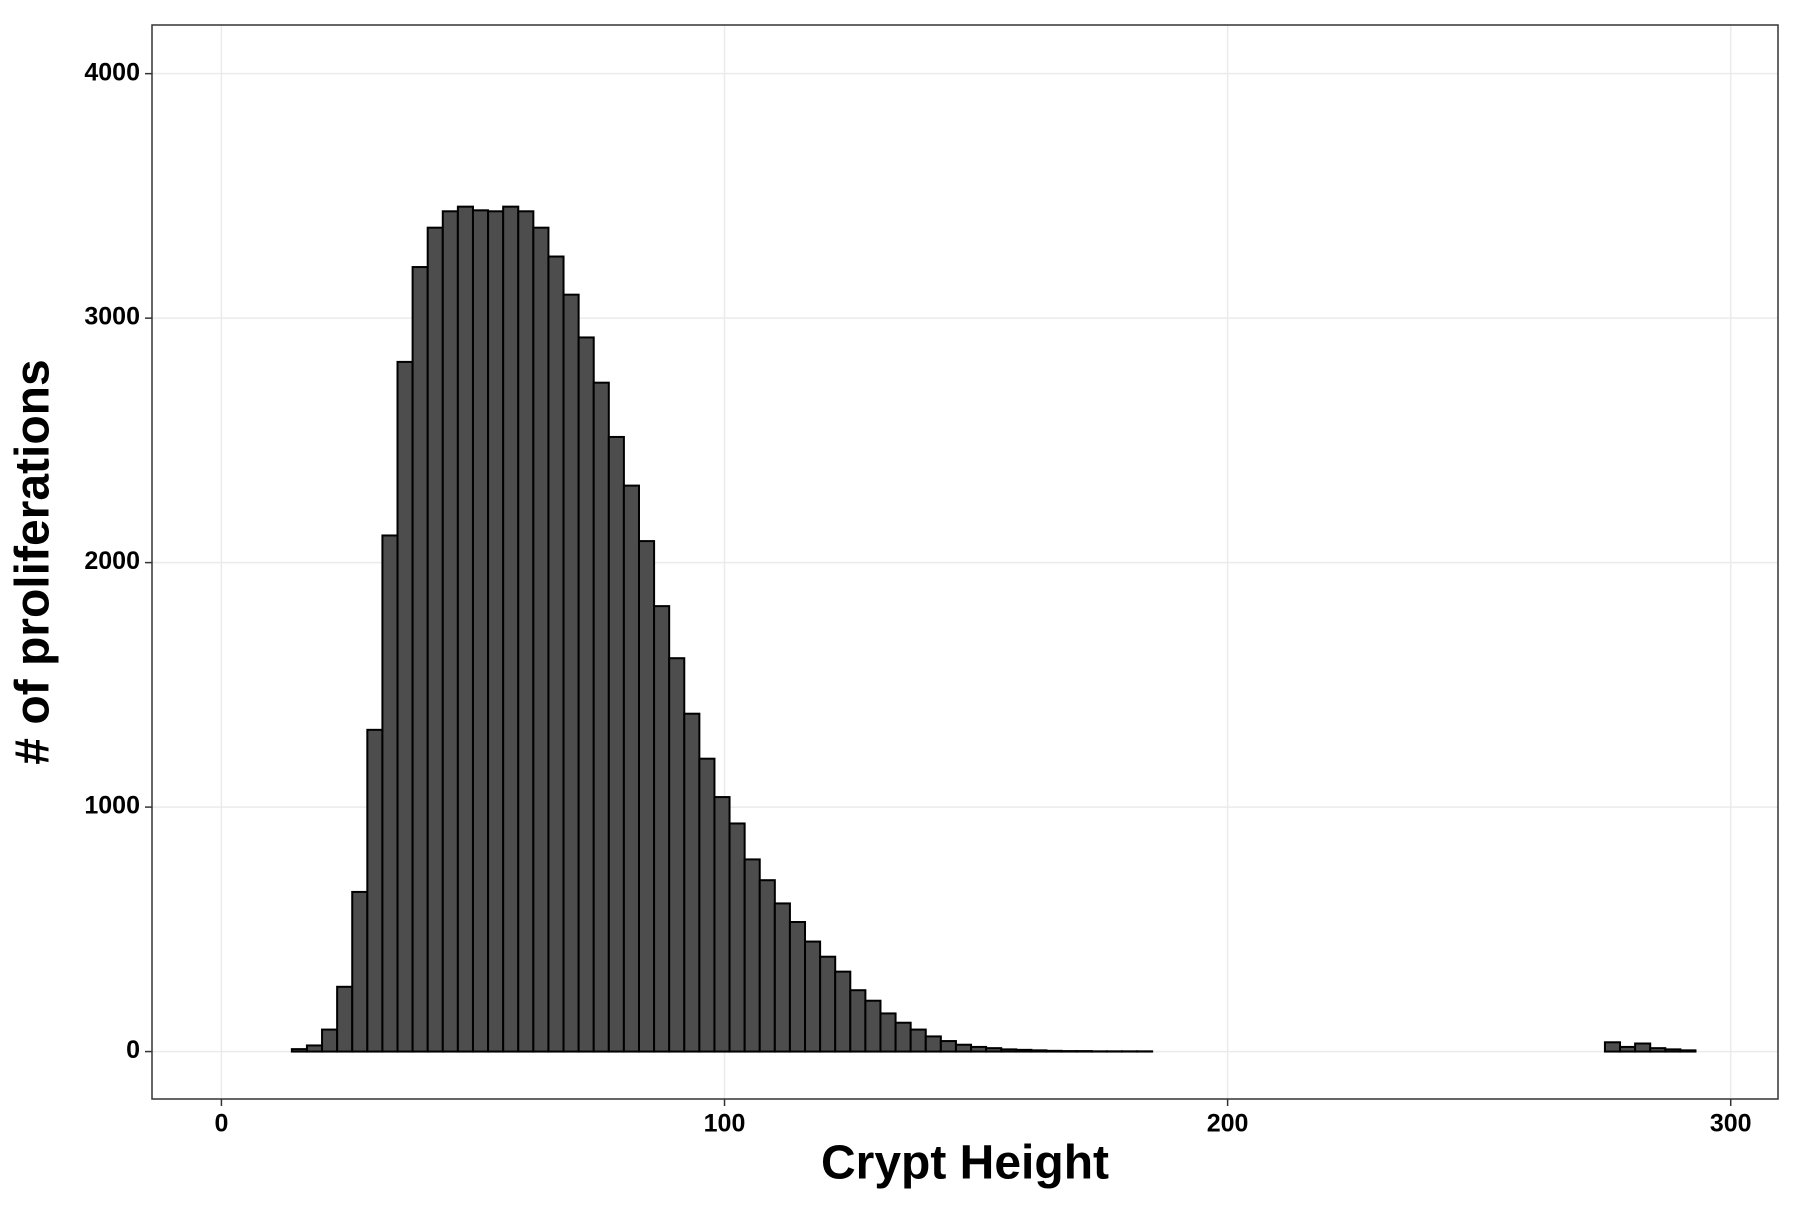 The height and width of the screenshot is (1211, 1798). What do you see at coordinates (112, 561) in the screenshot?
I see `y-tick-label: 2000` at bounding box center [112, 561].